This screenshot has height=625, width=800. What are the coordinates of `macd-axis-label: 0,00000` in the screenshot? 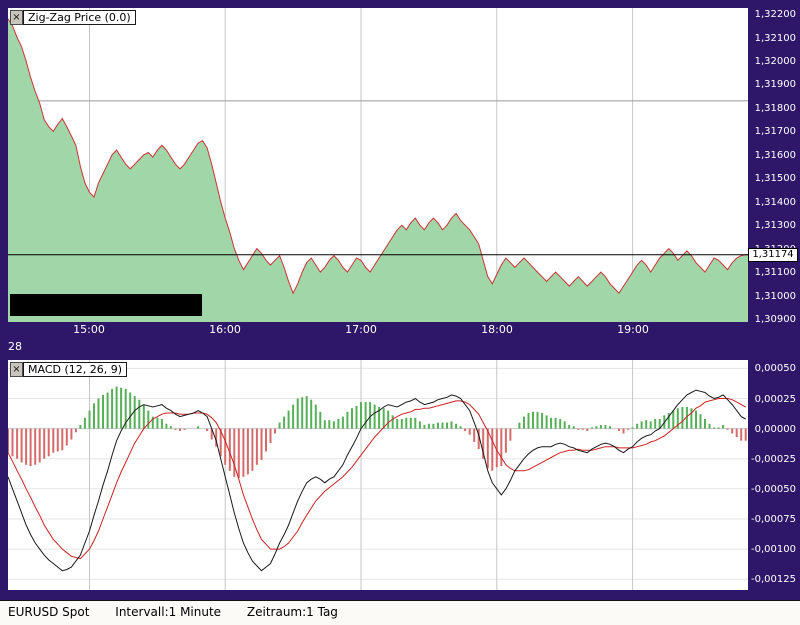 It's located at (775, 429).